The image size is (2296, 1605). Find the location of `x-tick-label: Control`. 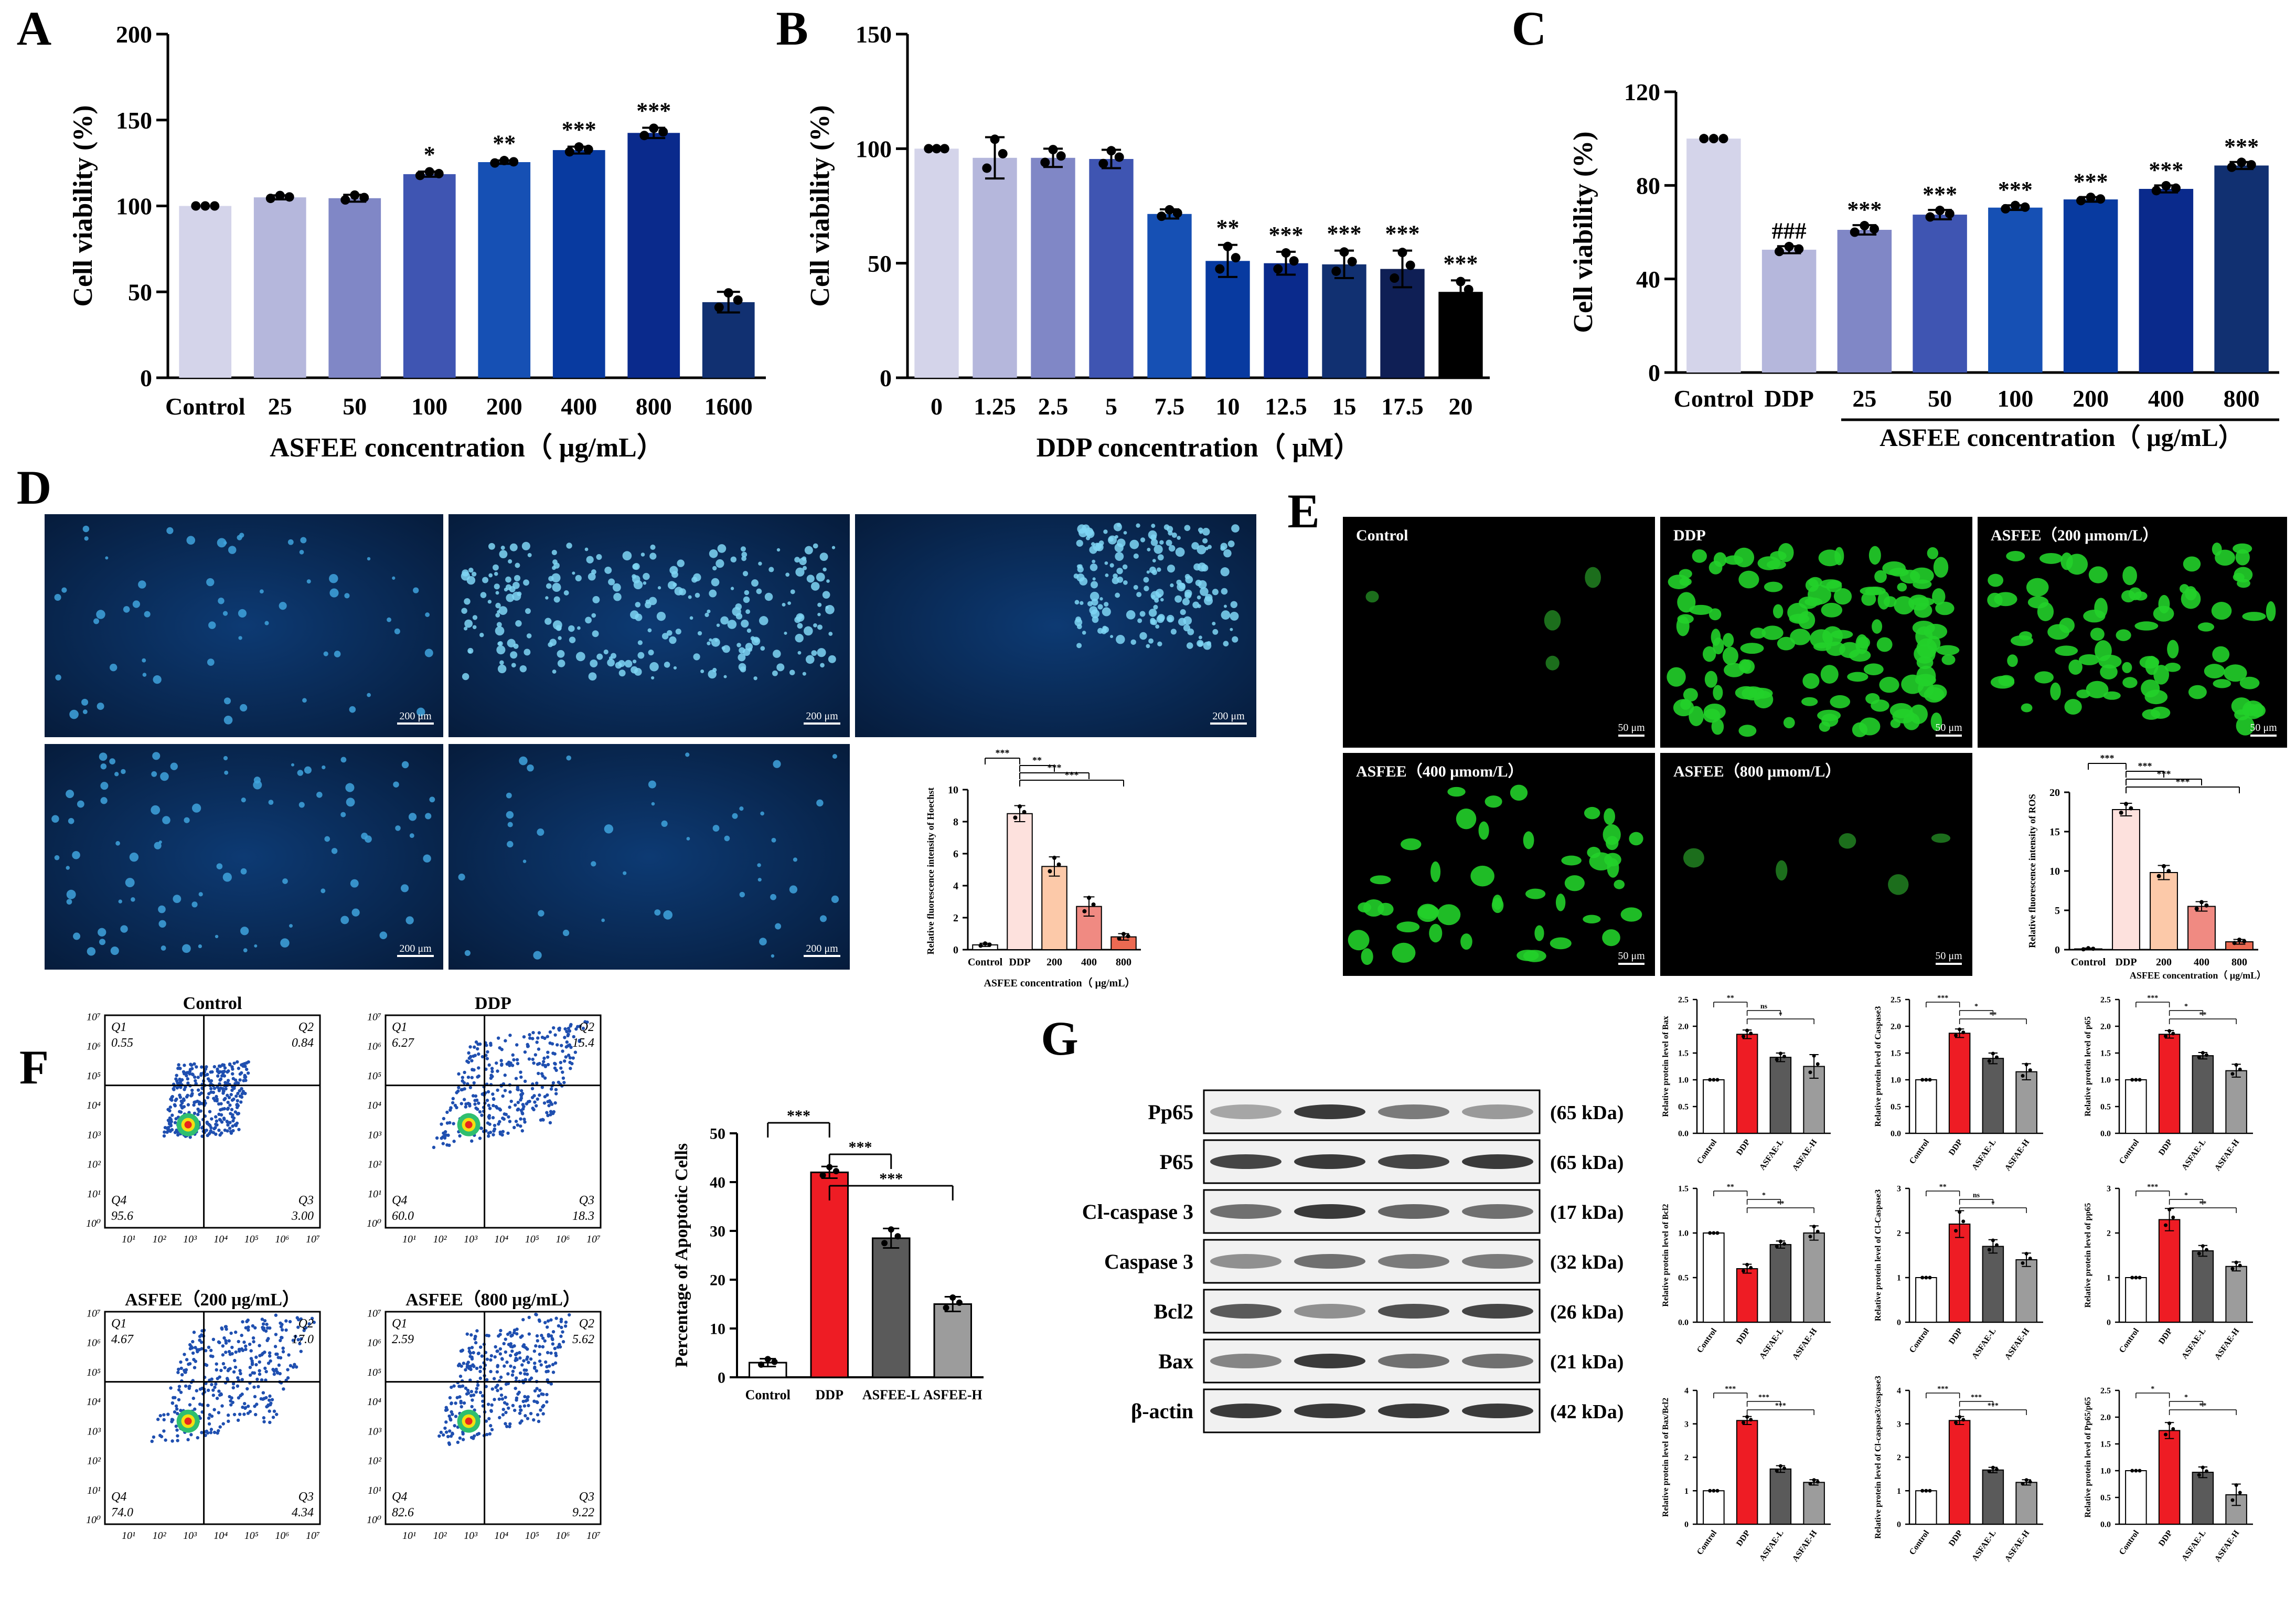

x-tick-label: Control is located at coordinates (985, 962).